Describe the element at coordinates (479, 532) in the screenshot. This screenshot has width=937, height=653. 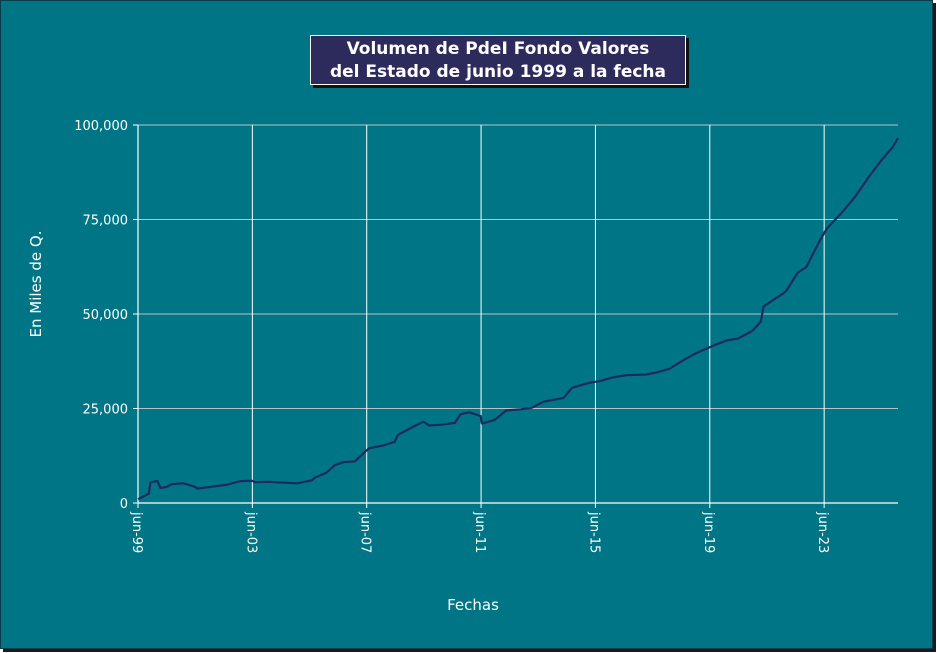
I see `x-tick-label: jun-11` at that location.